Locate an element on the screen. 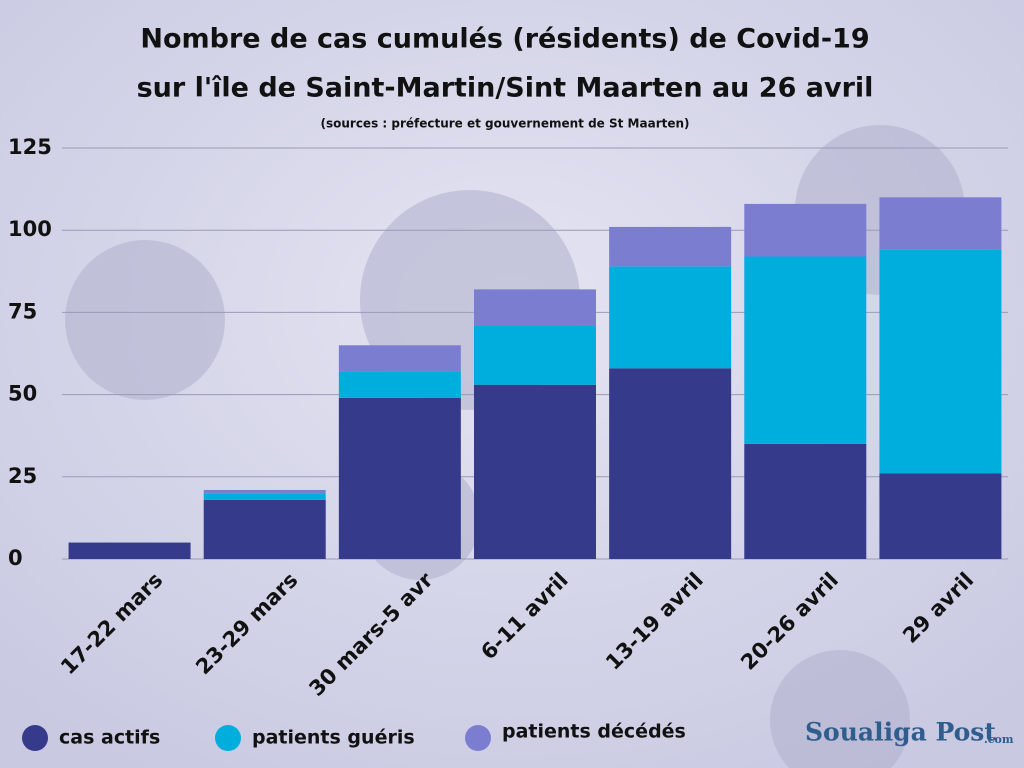 This screenshot has height=768, width=1024. legend-label: patients guéris is located at coordinates (333, 738).